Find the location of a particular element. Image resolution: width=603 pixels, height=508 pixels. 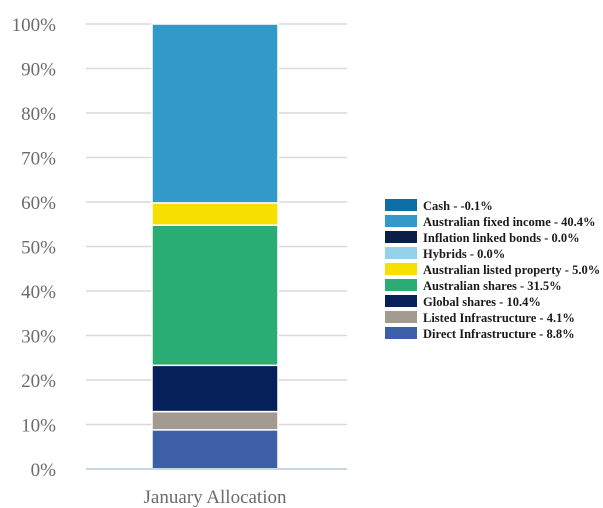

legend-label: Listed Infrastructure - 4.1% is located at coordinates (499, 318).